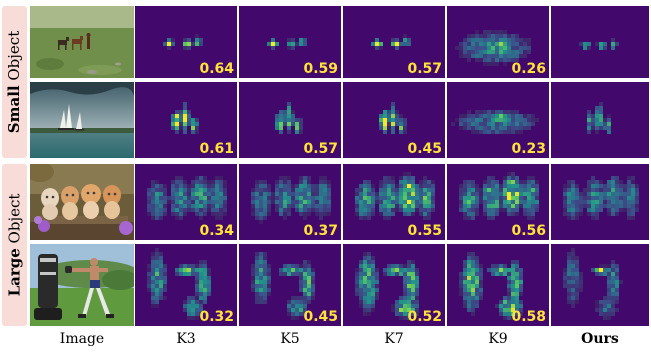  What do you see at coordinates (290, 285) in the screenshot?
I see `heatmap-boxer-k5: 0.45` at bounding box center [290, 285].